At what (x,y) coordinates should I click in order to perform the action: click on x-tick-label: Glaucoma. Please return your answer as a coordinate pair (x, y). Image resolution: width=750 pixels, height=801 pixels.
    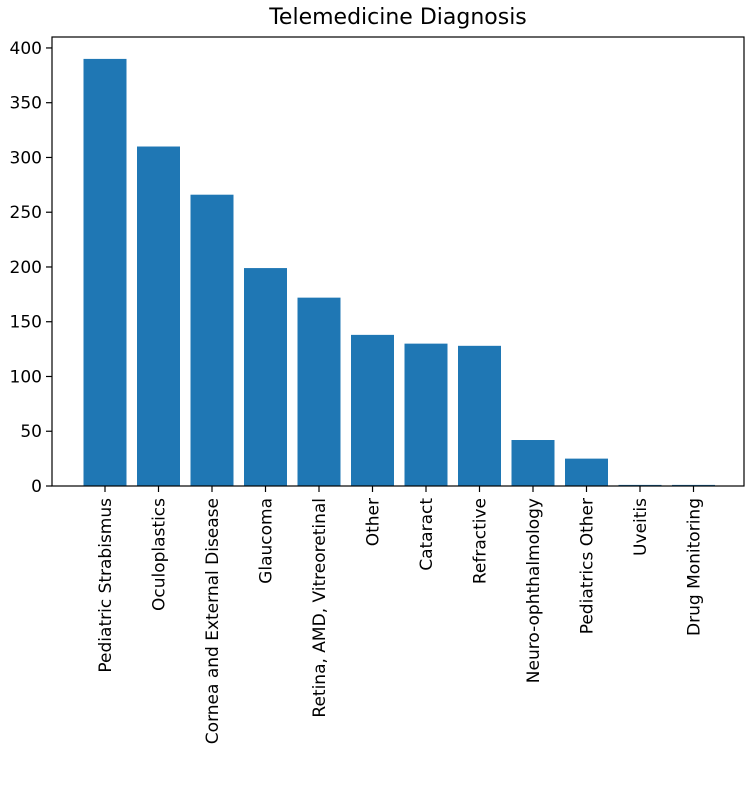
    Looking at the image, I should click on (267, 541).